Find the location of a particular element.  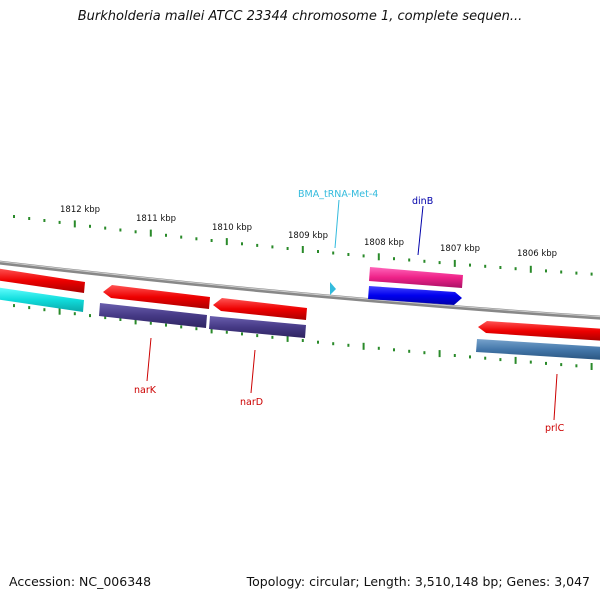

gene-label-prlC: prlC is located at coordinates (555, 428).